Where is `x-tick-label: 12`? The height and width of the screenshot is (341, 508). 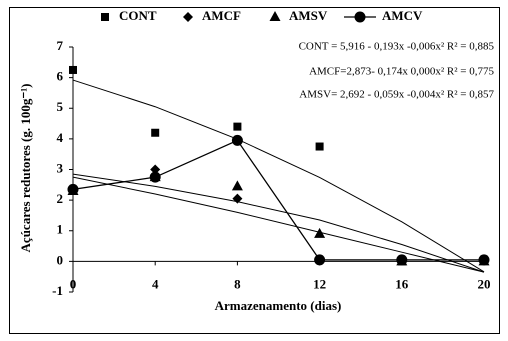 x-tick-label: 12 is located at coordinates (319, 283).